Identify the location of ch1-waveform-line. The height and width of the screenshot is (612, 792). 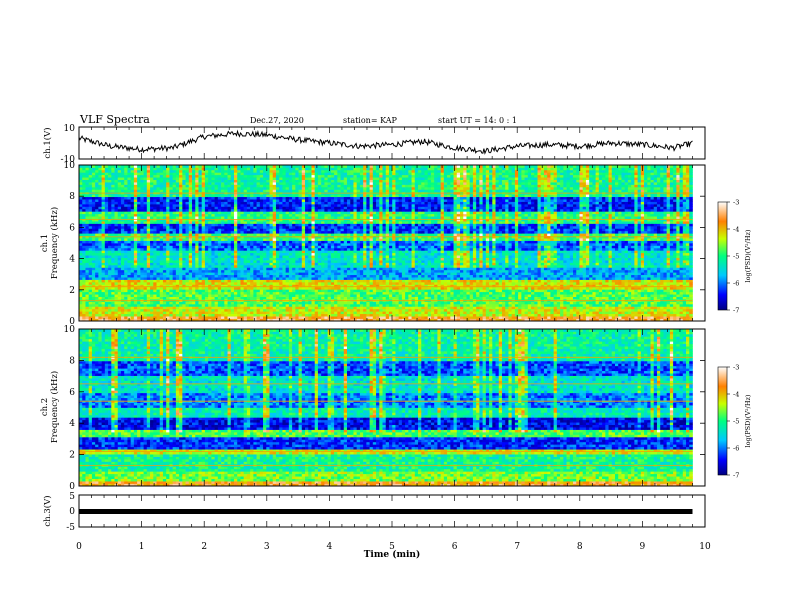
(385, 142).